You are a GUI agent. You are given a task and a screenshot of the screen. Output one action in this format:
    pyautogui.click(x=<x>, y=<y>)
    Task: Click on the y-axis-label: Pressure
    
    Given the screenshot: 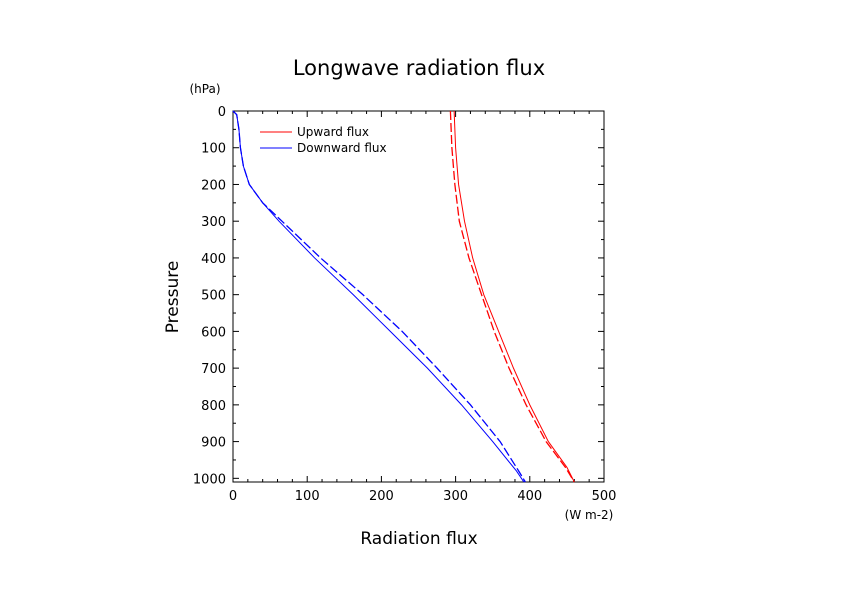 What is the action you would take?
    pyautogui.click(x=173, y=297)
    